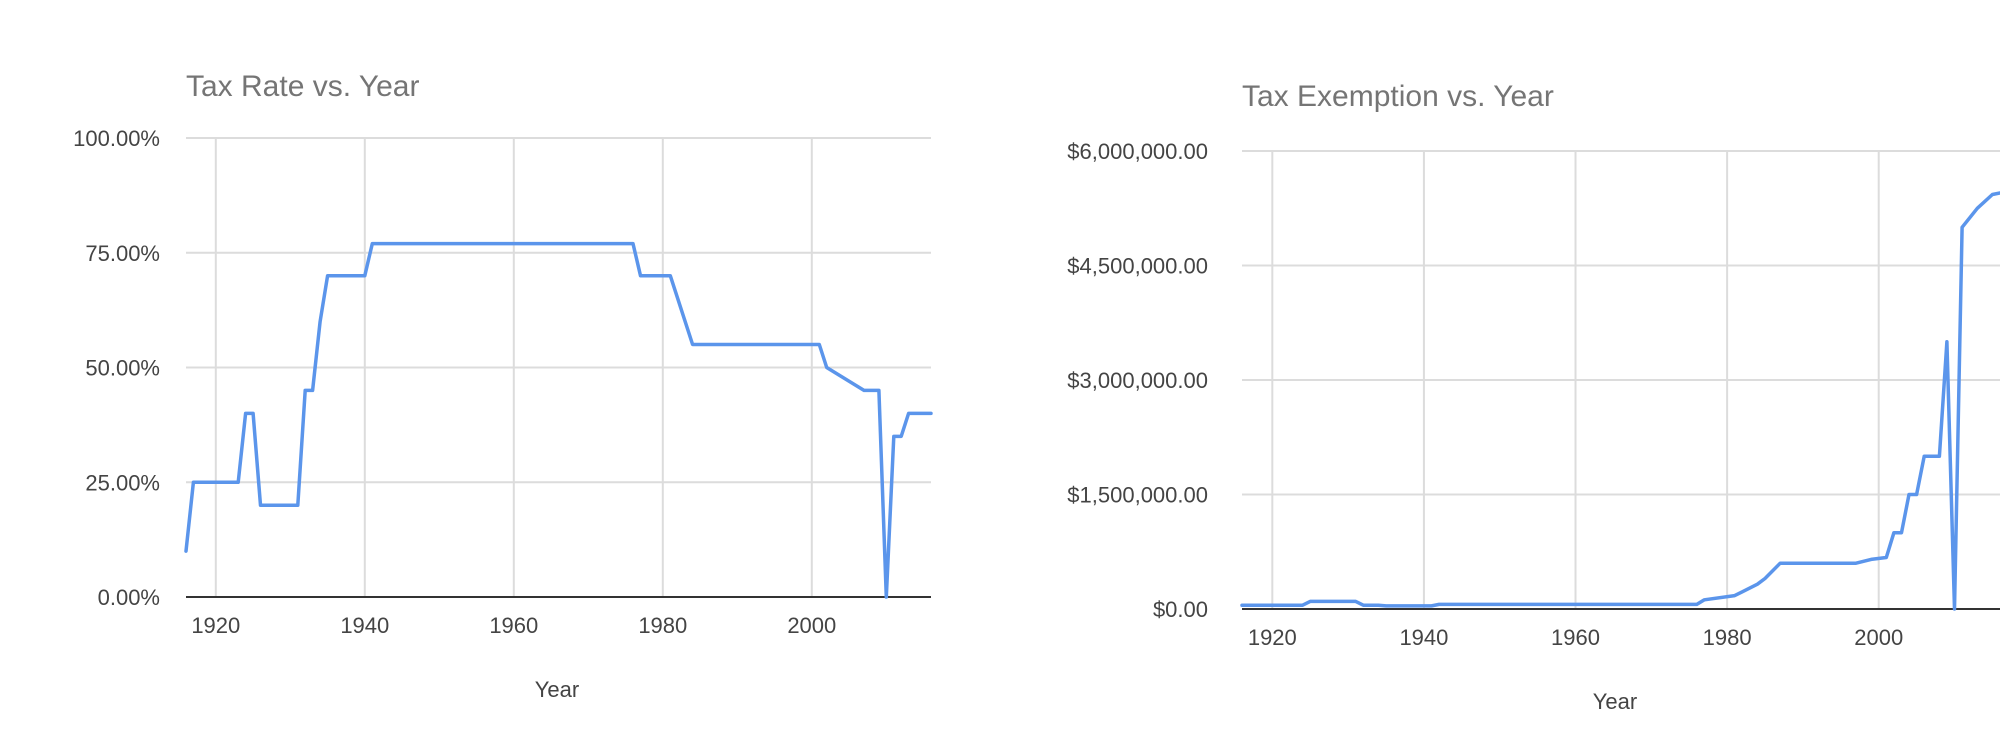  Describe the element at coordinates (1180, 609) in the screenshot. I see `y-tick-label: $0.00` at that location.